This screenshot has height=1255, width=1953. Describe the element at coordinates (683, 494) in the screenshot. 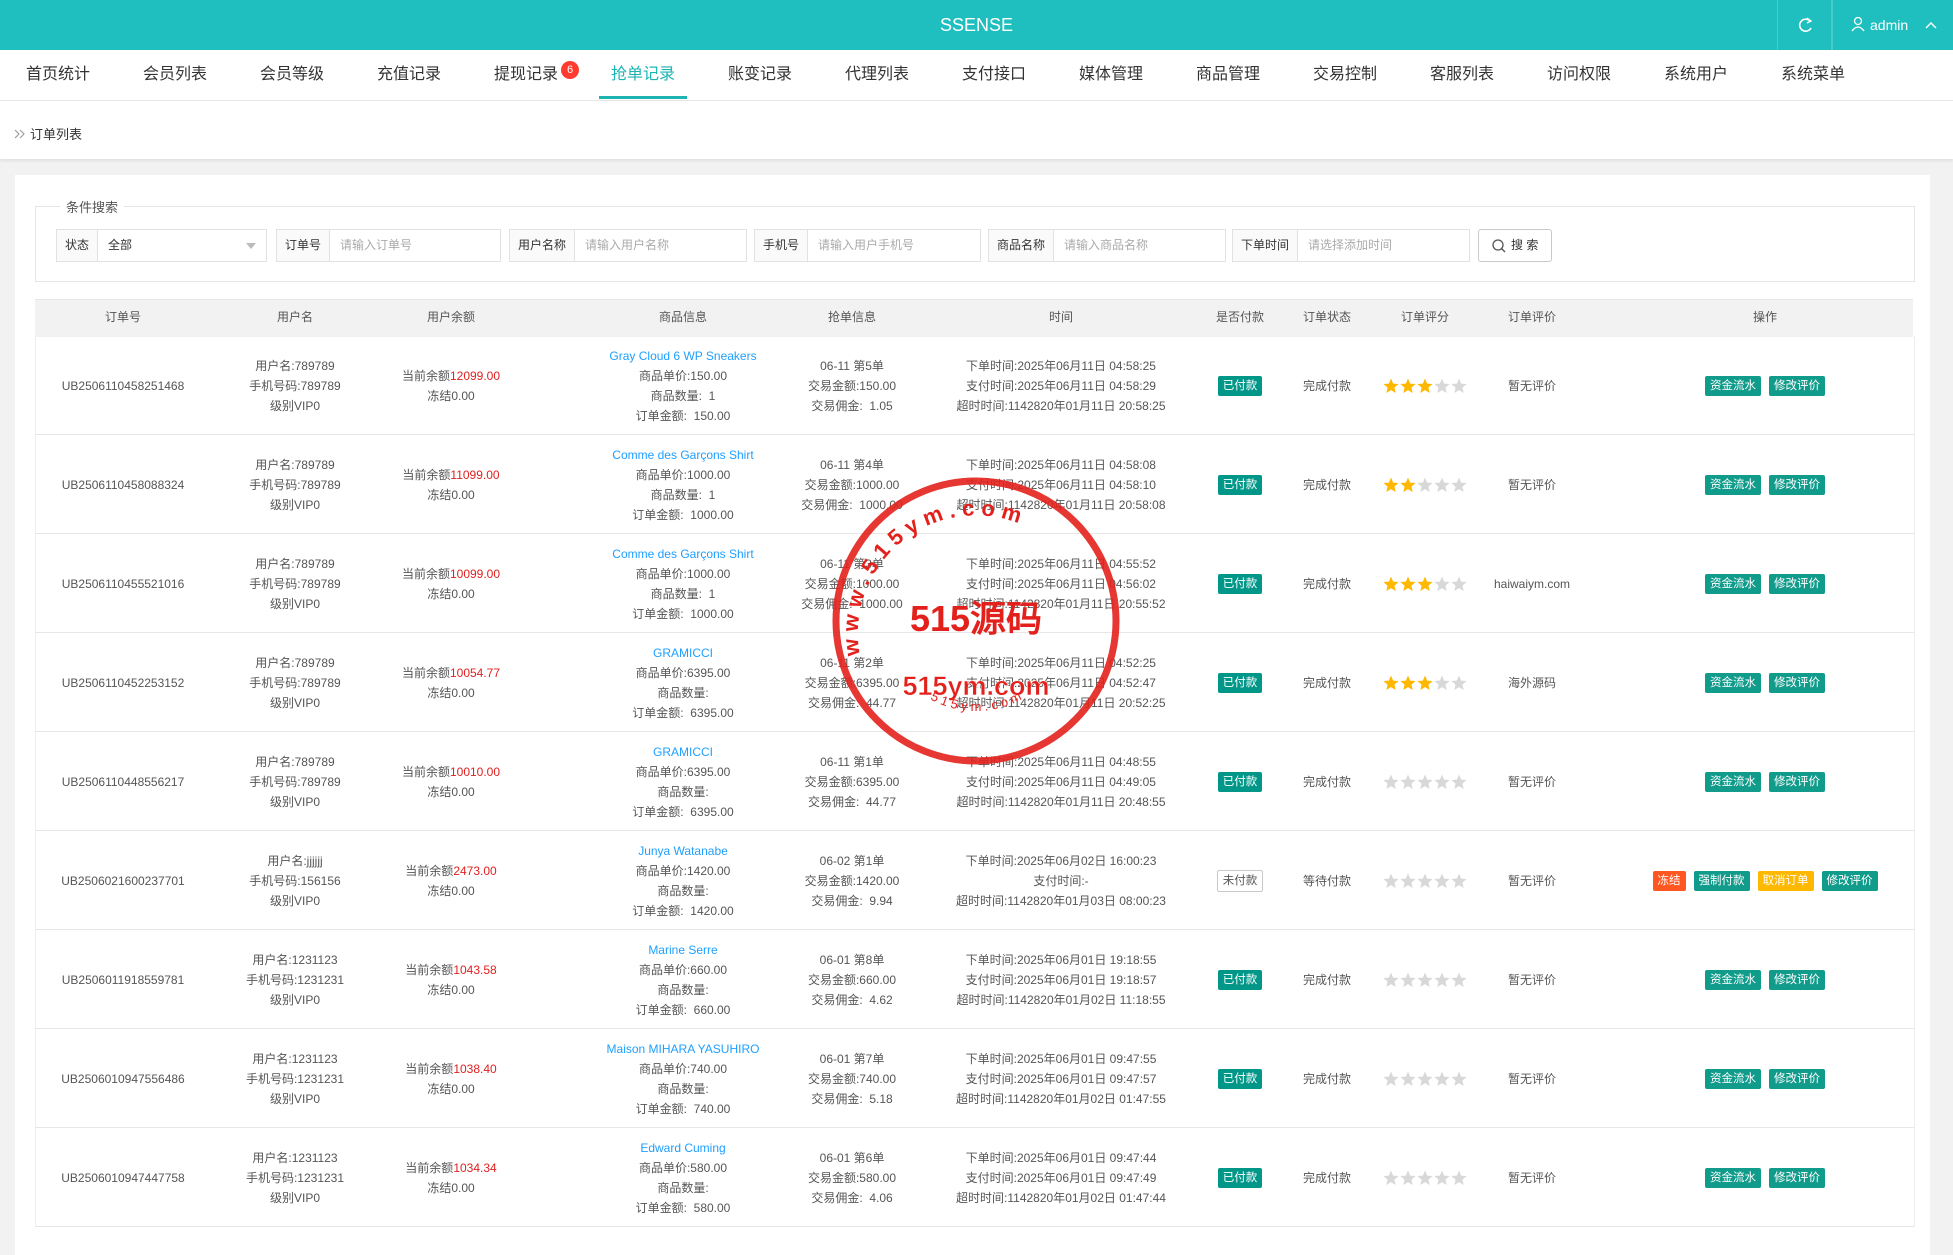

I see `product-line: 商品数量: 1` at that location.